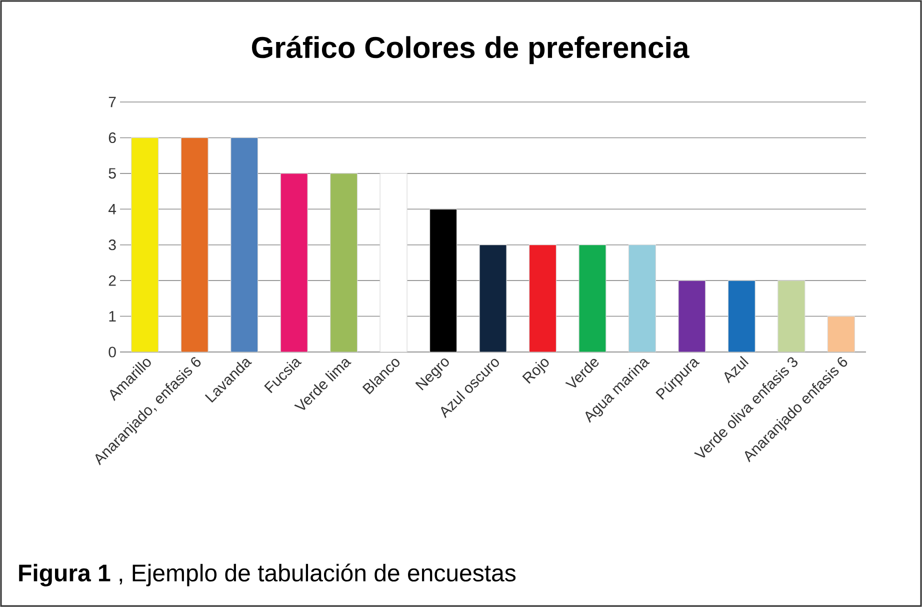 Image resolution: width=922 pixels, height=607 pixels. I want to click on y-tick-label: 5, so click(112, 173).